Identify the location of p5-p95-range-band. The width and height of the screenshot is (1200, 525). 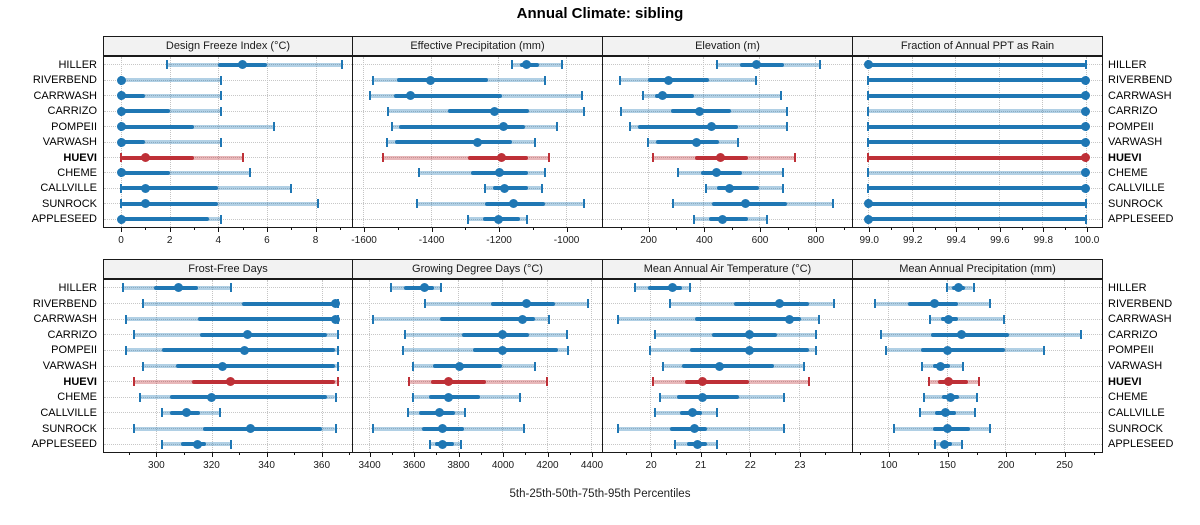
(977, 111).